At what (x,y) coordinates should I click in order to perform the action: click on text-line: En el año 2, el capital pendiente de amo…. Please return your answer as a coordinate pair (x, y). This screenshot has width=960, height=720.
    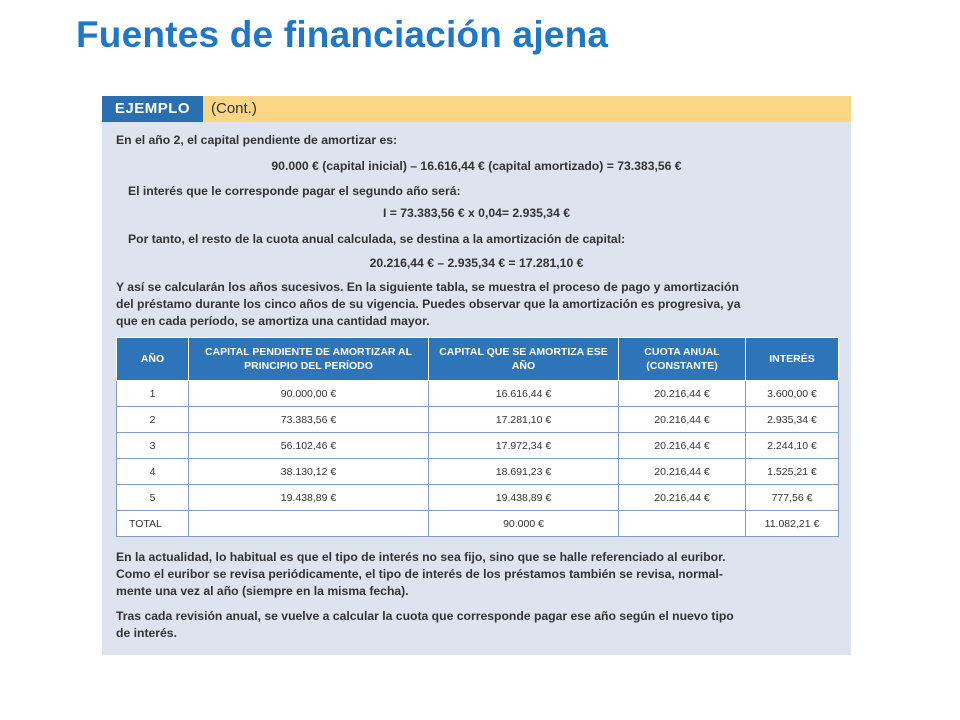
    Looking at the image, I should click on (257, 140).